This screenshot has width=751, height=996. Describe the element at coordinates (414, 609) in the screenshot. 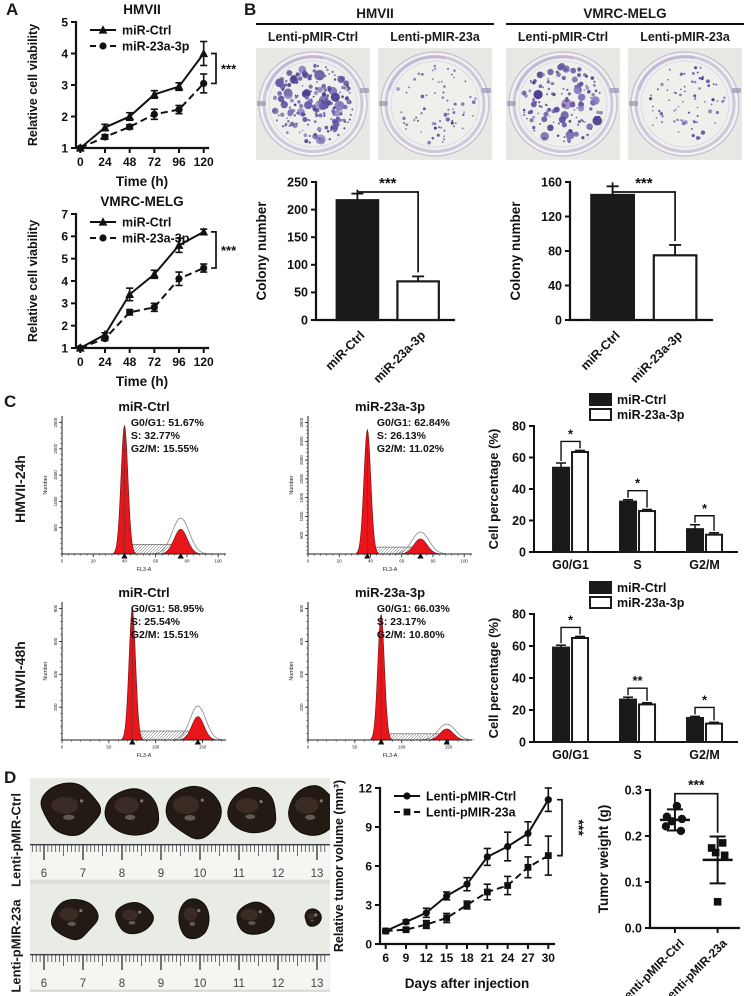

I see `svg-text: G0/G1: 66.03%` at that location.